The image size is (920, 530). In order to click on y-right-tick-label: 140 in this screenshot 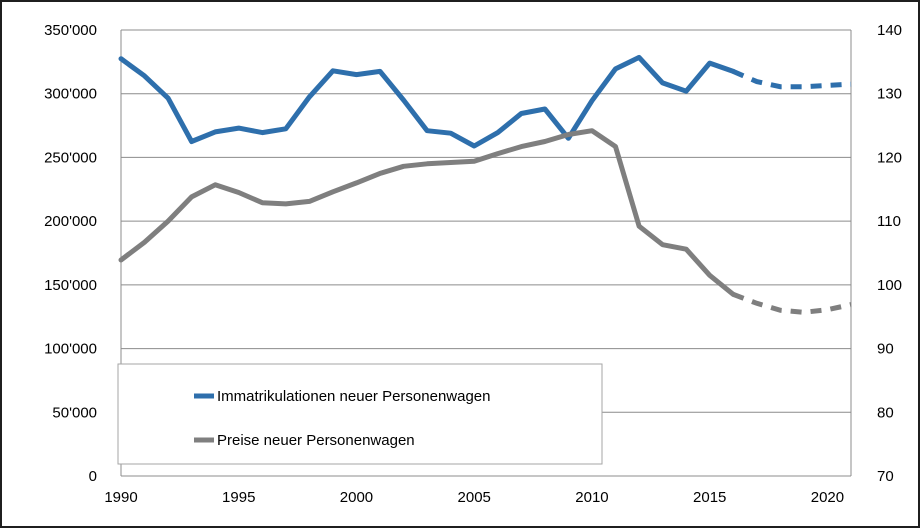, I will do `click(889, 30)`.